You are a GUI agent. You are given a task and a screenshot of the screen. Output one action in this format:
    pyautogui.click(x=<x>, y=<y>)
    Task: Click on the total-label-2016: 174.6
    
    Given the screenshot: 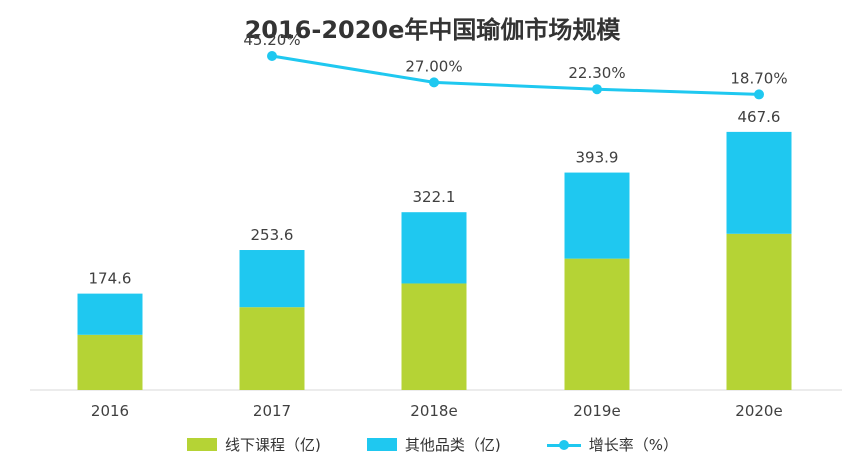 What is the action you would take?
    pyautogui.click(x=110, y=279)
    